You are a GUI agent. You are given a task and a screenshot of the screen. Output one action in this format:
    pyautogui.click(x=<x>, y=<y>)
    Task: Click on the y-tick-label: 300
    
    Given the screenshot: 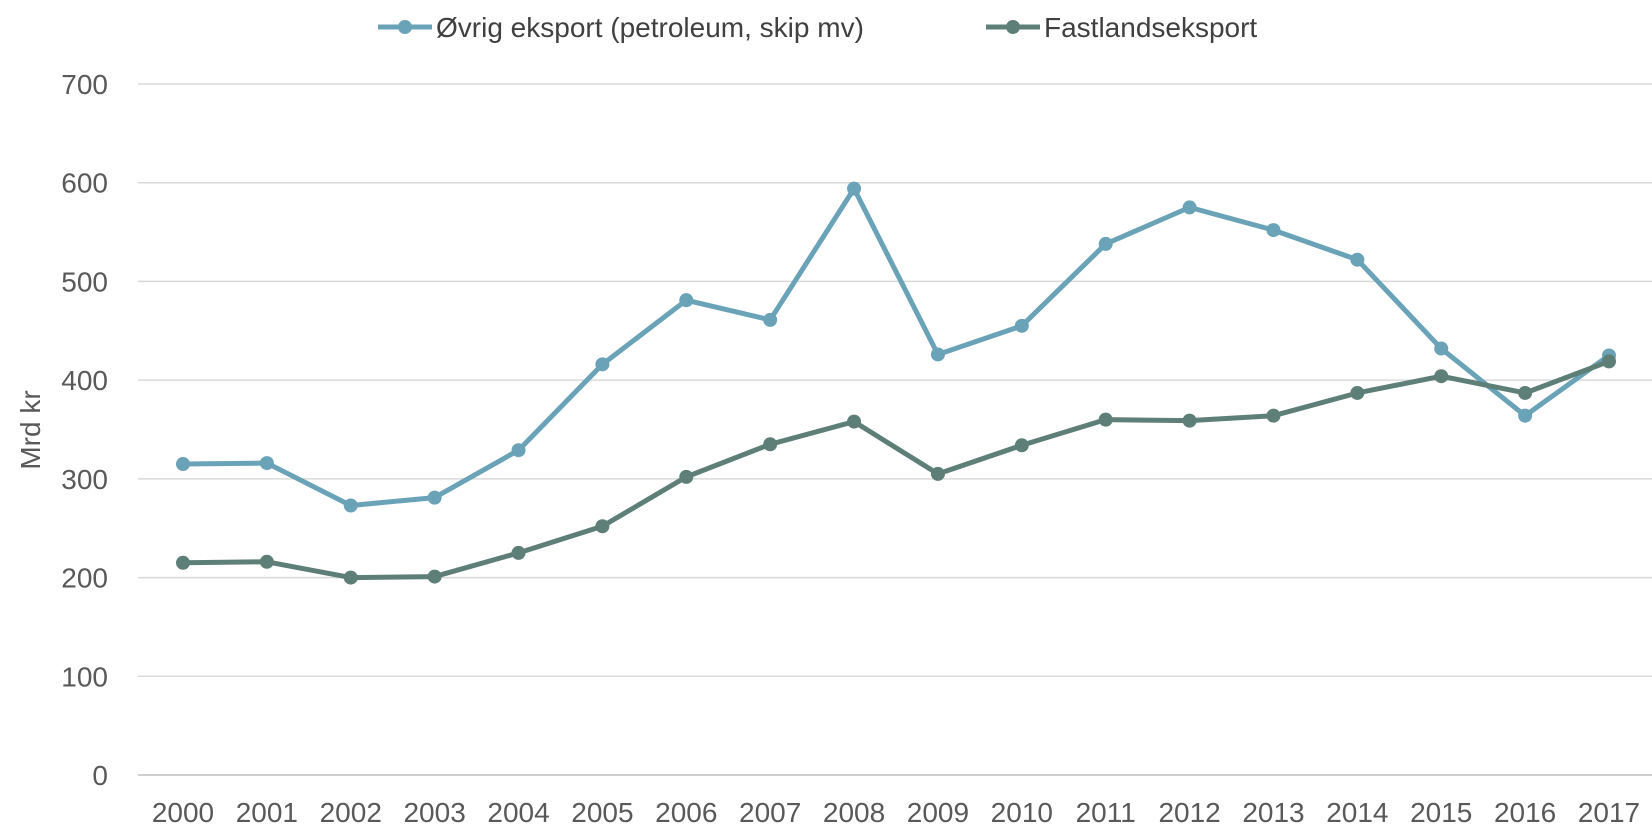 What is the action you would take?
    pyautogui.click(x=84, y=479)
    